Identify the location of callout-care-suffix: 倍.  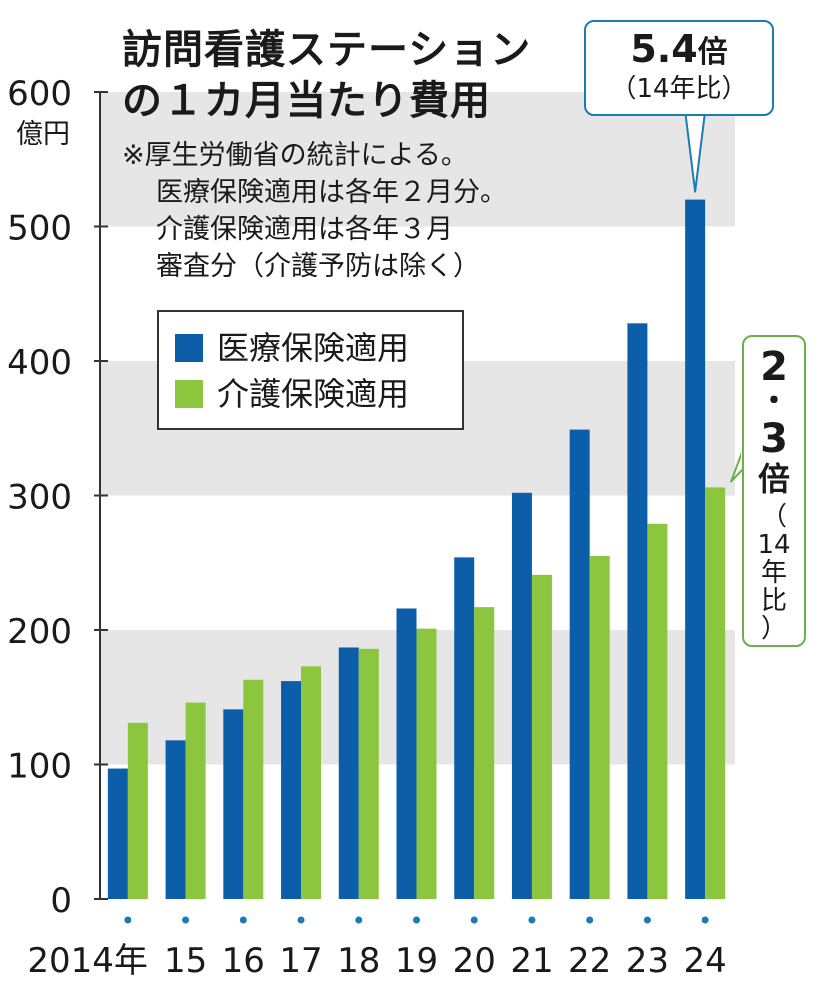
(773, 479).